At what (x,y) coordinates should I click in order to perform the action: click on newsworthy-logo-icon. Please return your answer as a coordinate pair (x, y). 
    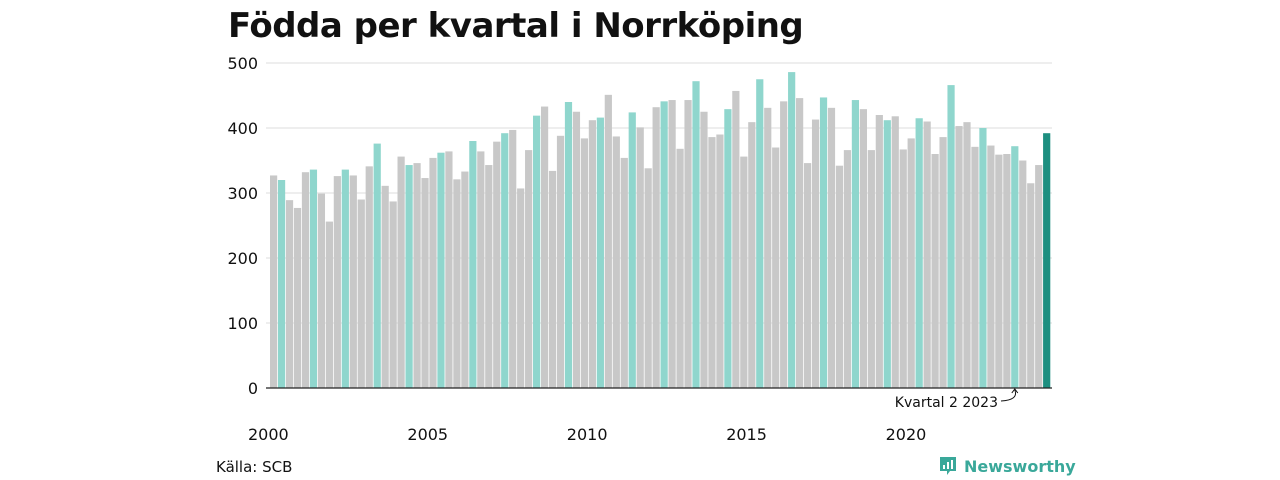
    Looking at the image, I should click on (948, 466).